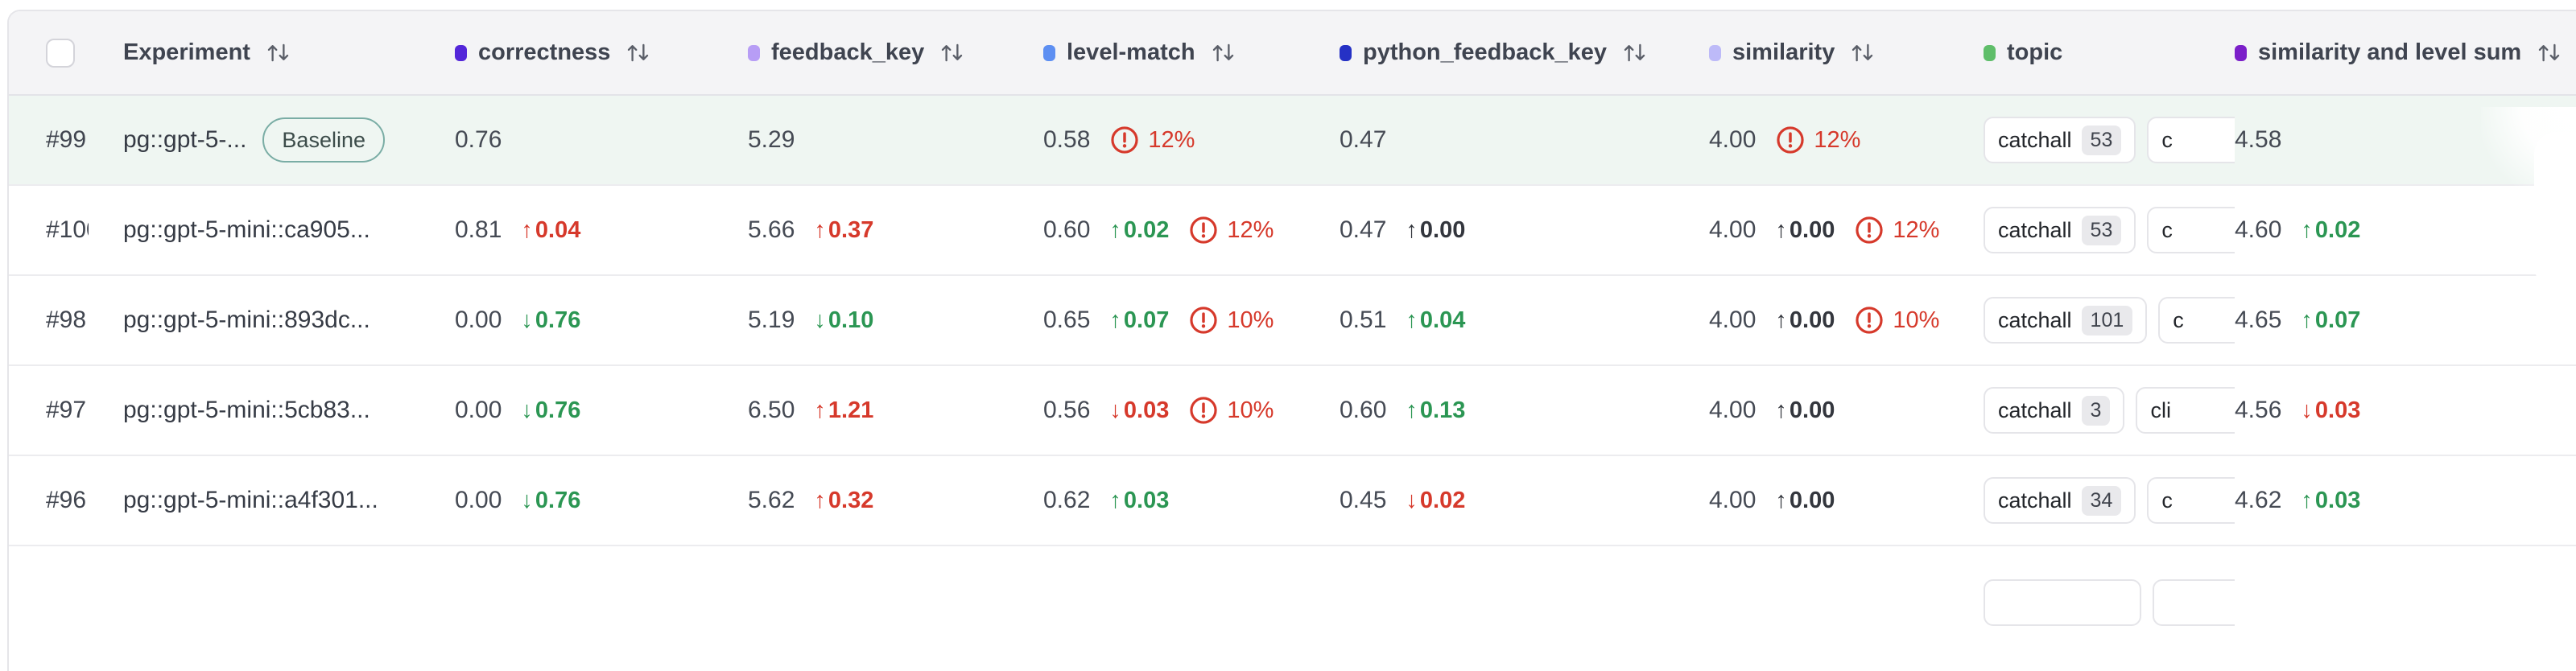 The image size is (2576, 671). I want to click on metric-value: 4.62, so click(2258, 500).